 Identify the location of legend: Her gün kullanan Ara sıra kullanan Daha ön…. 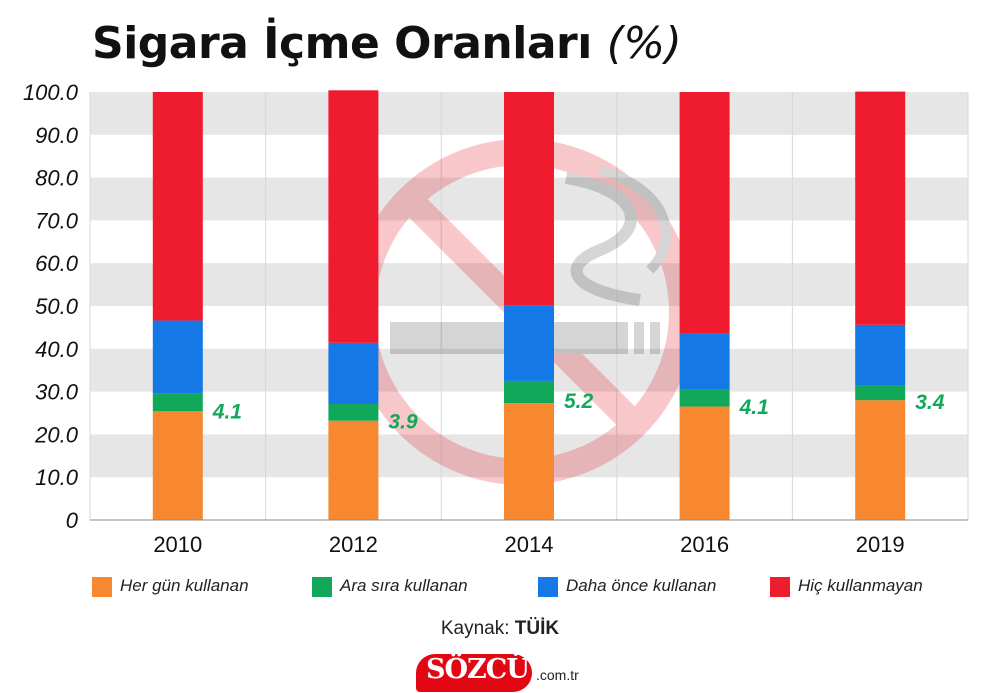
(532, 587).